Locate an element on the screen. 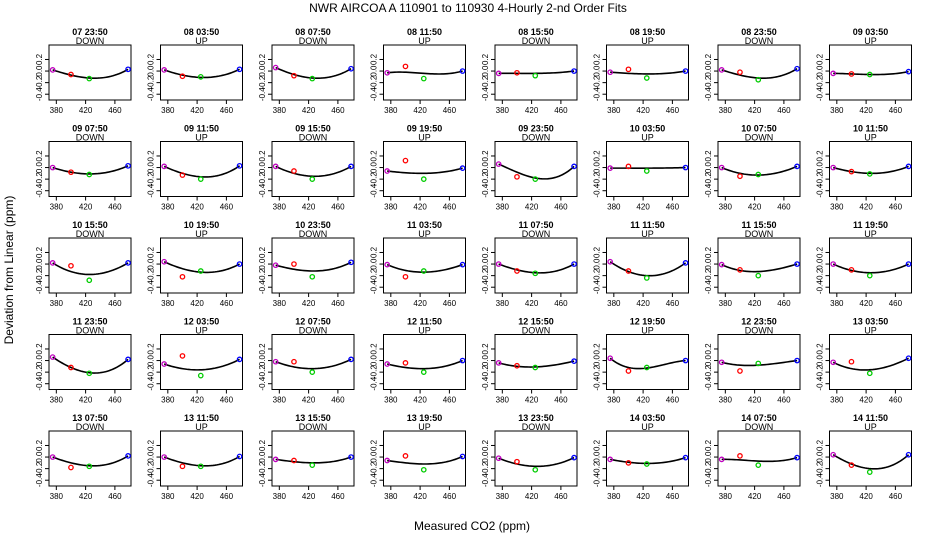 The image size is (936, 540). panel-title: 08 11:50 is located at coordinates (424, 32).